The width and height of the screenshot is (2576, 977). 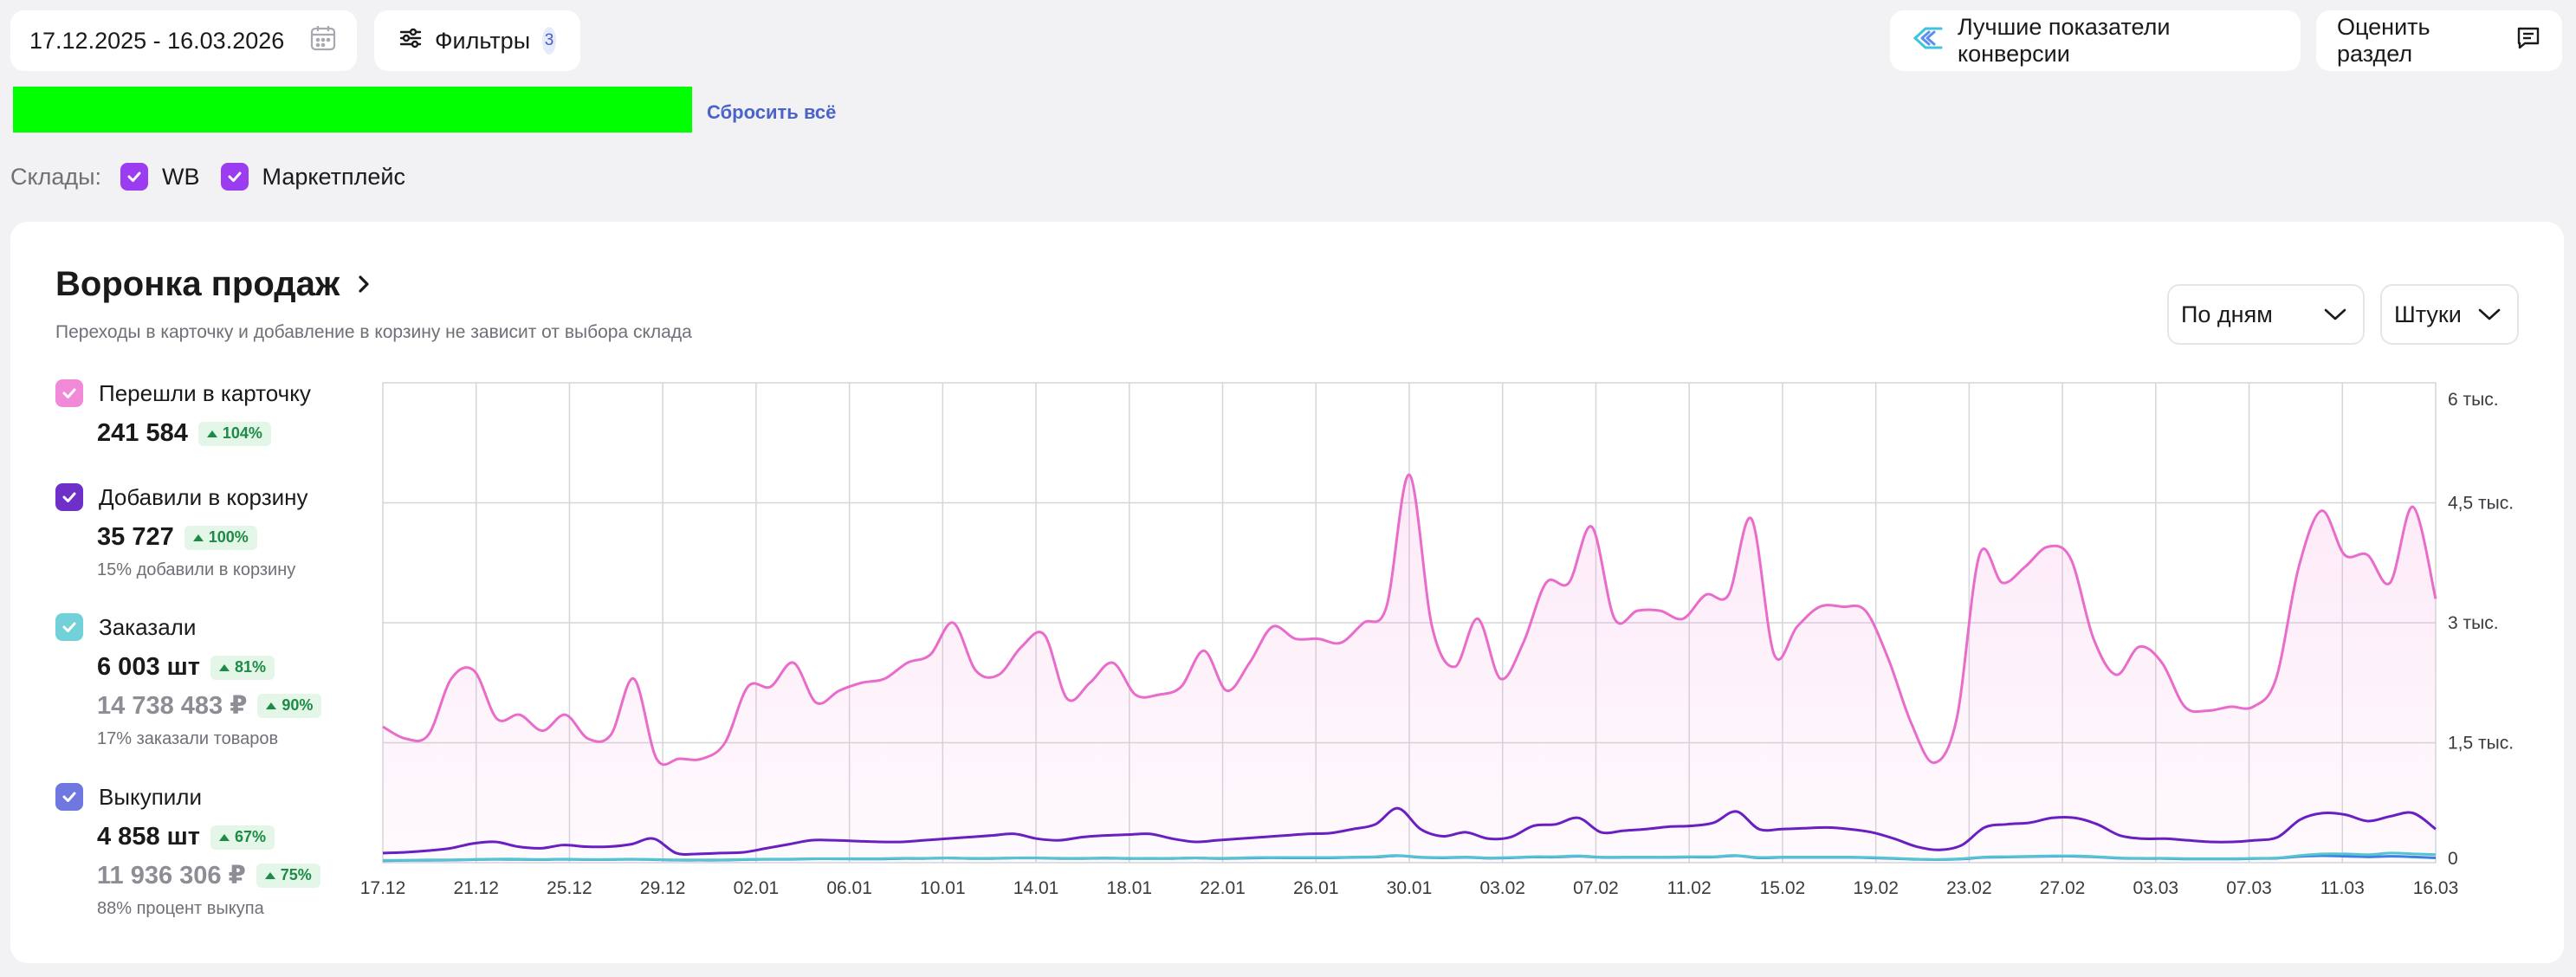 What do you see at coordinates (188, 739) in the screenshot?
I see `metric-note: 17% заказали товаров` at bounding box center [188, 739].